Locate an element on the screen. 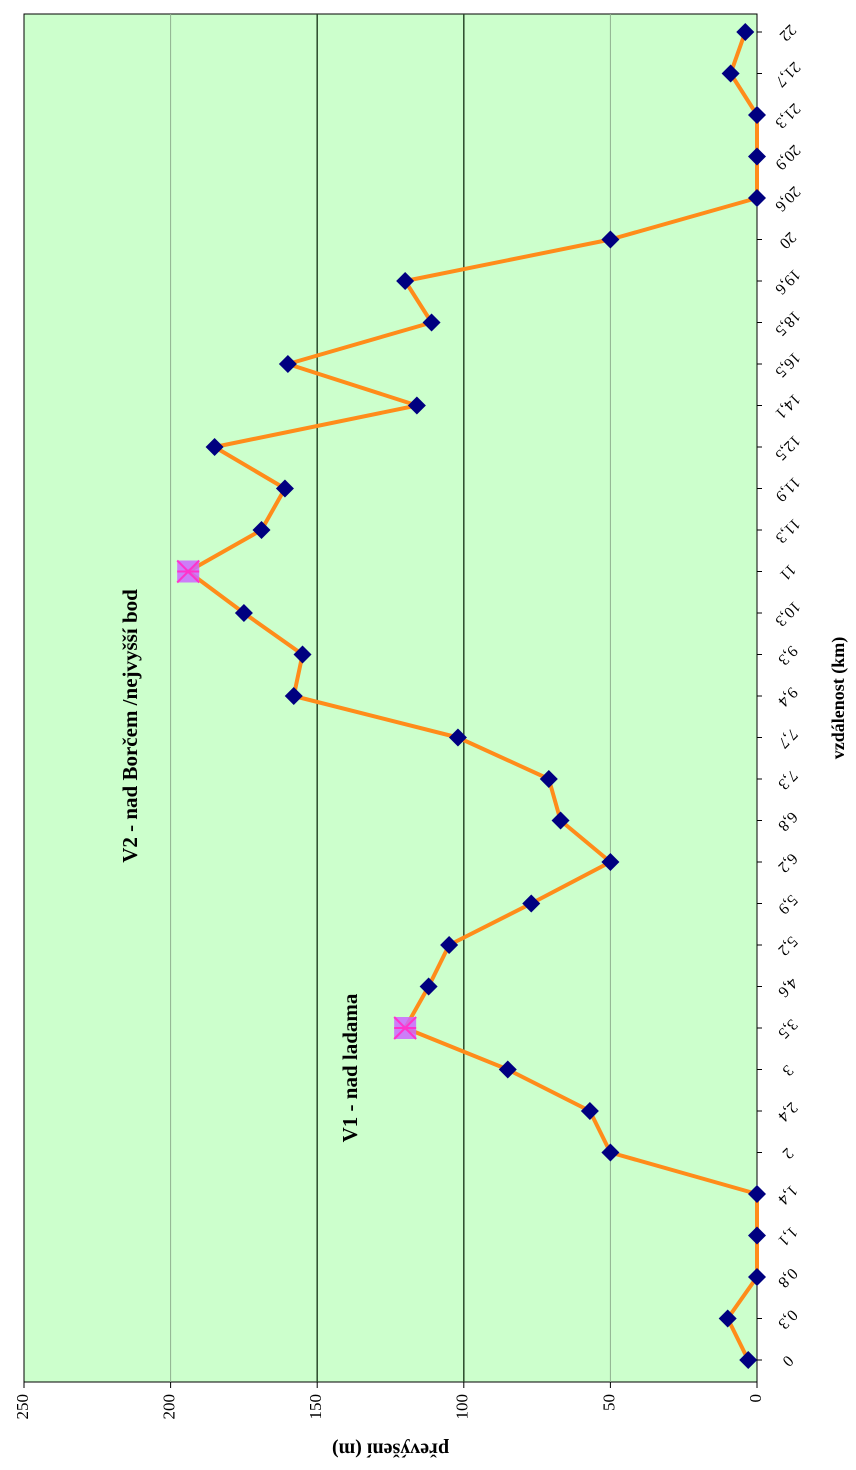 The width and height of the screenshot is (856, 1470). category-tick-label: 18,5 is located at coordinates (788, 323).